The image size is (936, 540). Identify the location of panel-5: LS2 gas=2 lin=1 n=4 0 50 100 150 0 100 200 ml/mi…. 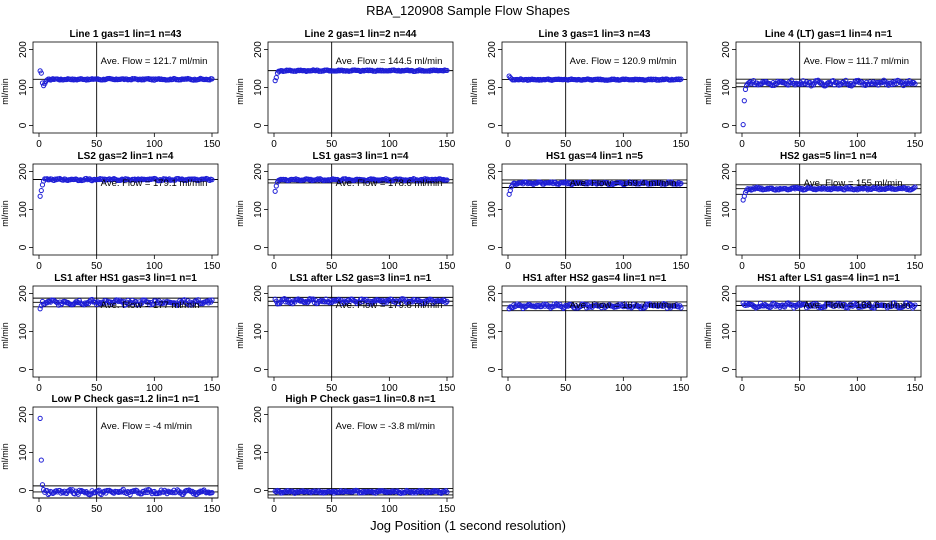
(110, 211).